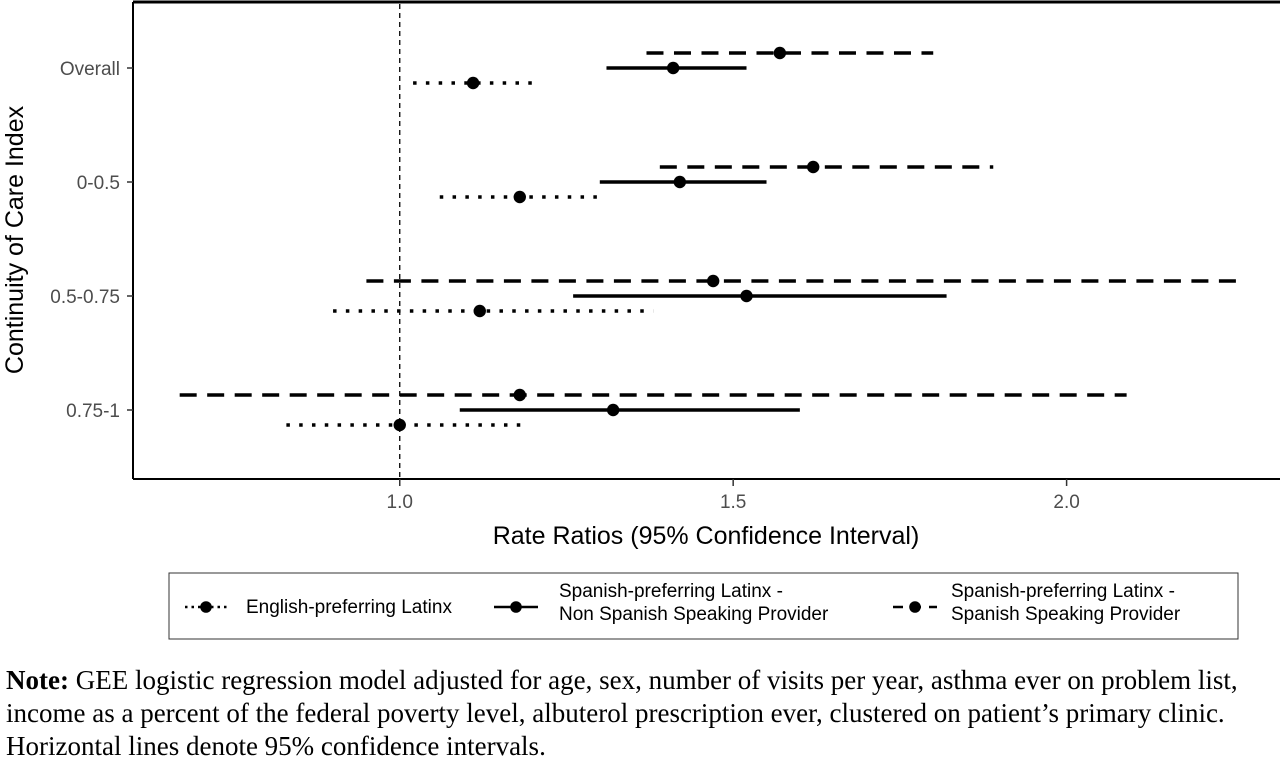 The image size is (1280, 777). I want to click on legend-box, so click(703, 606).